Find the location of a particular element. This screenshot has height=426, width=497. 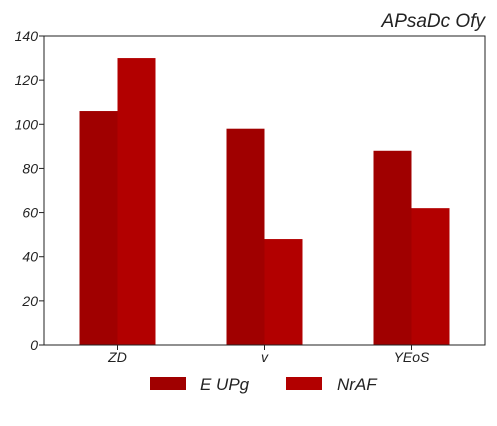

legend: E UPg NrAF is located at coordinates (264, 384).